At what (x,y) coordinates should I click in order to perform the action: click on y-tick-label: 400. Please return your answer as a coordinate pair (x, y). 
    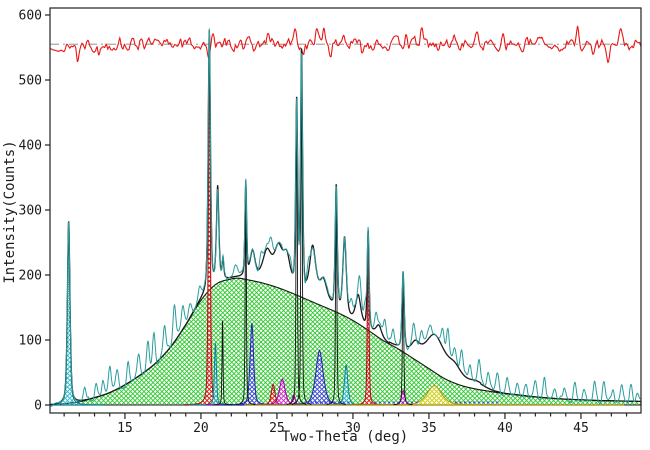
    Looking at the image, I should click on (30, 146).